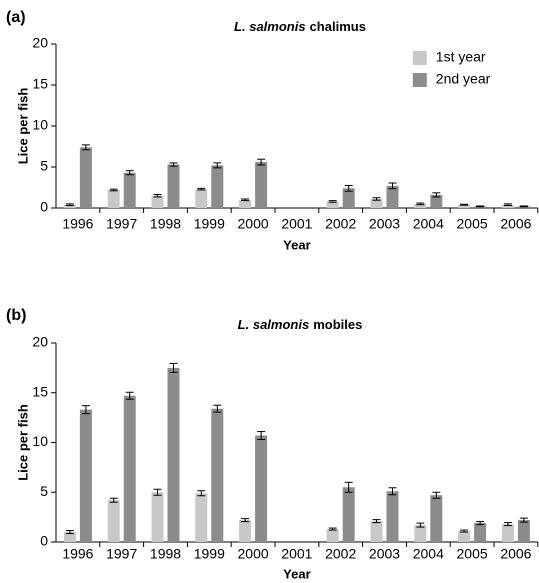  Describe the element at coordinates (461, 57) in the screenshot. I see `legend-label: 1st year` at that location.